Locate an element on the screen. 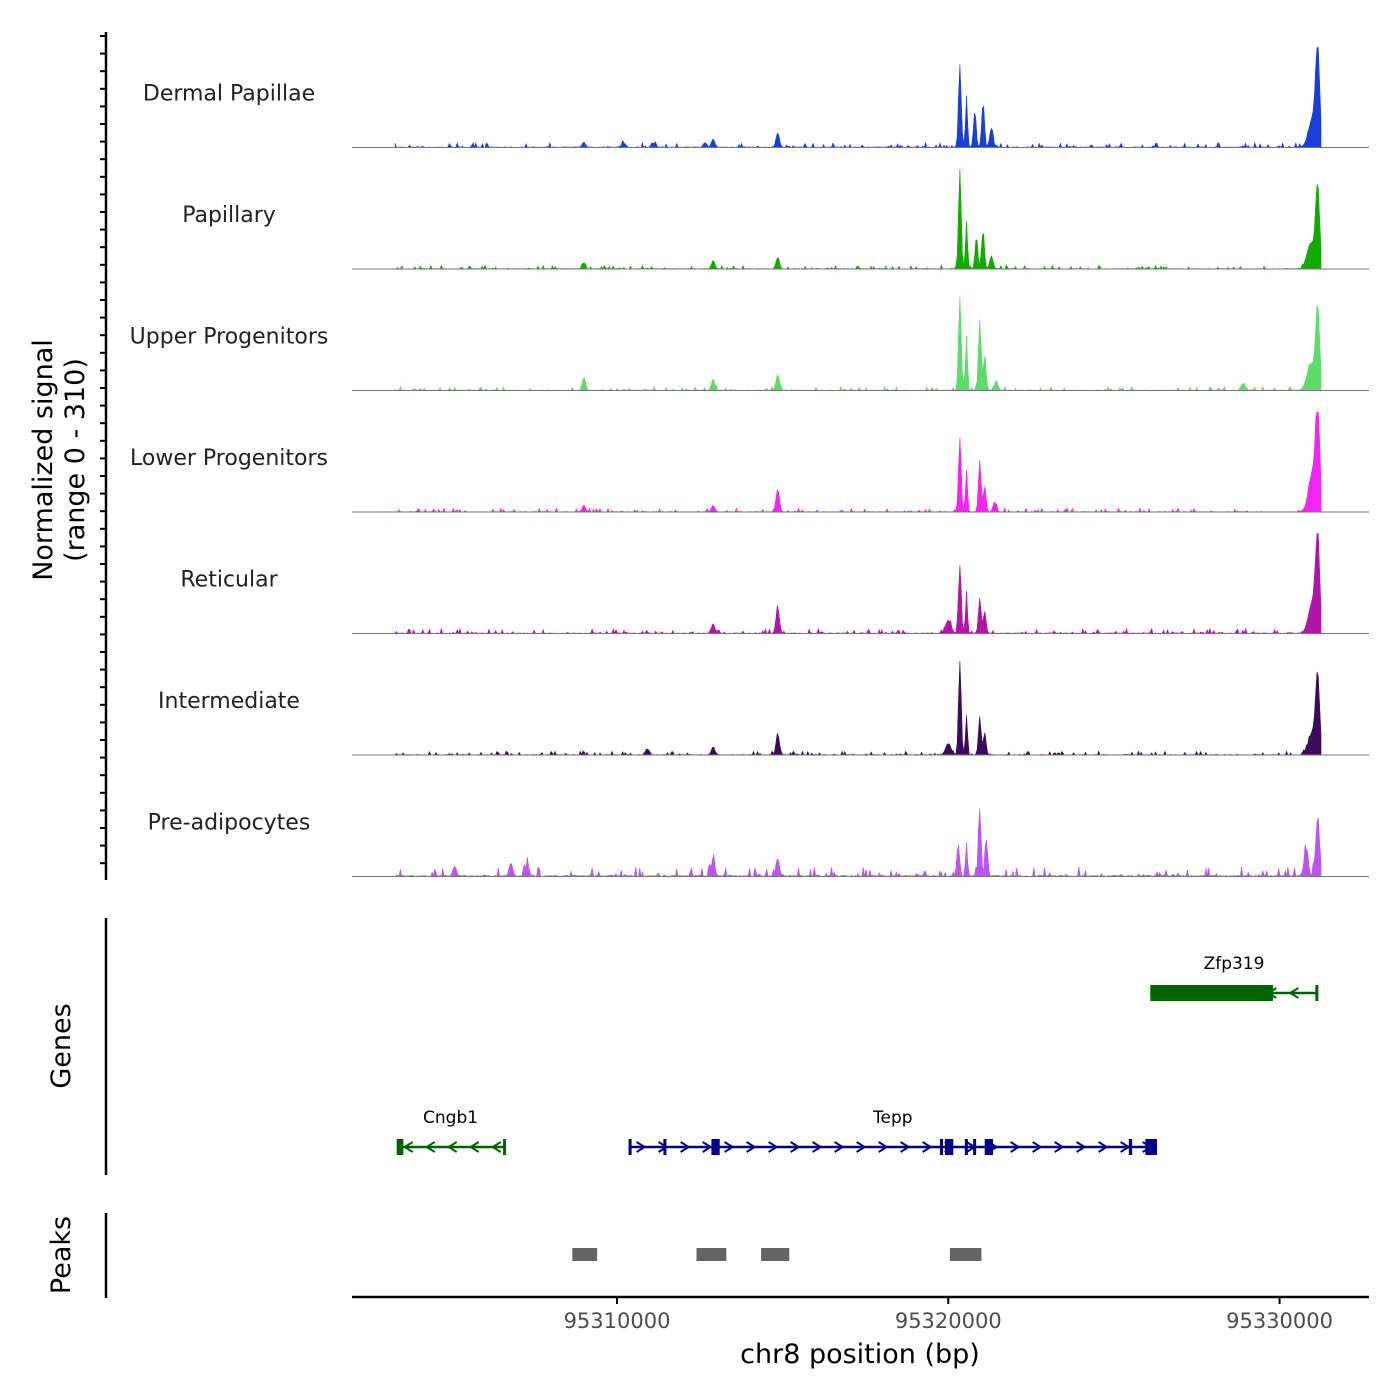  peaks-panel-title: Peaks is located at coordinates (61, 1255).